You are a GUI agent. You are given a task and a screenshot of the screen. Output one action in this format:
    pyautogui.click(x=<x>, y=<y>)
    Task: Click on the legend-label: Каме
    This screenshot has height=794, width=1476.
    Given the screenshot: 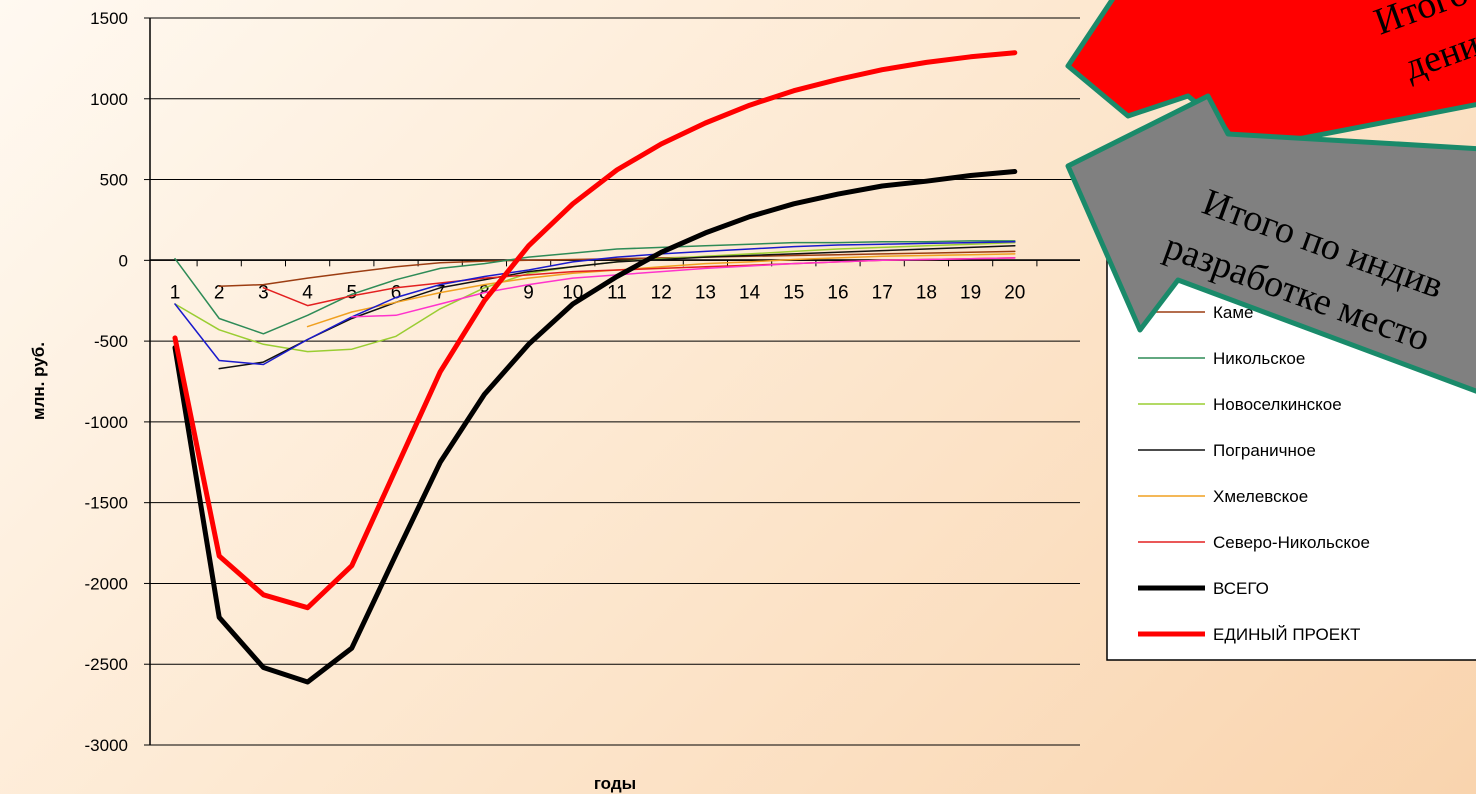 What is the action you would take?
    pyautogui.click(x=1233, y=312)
    